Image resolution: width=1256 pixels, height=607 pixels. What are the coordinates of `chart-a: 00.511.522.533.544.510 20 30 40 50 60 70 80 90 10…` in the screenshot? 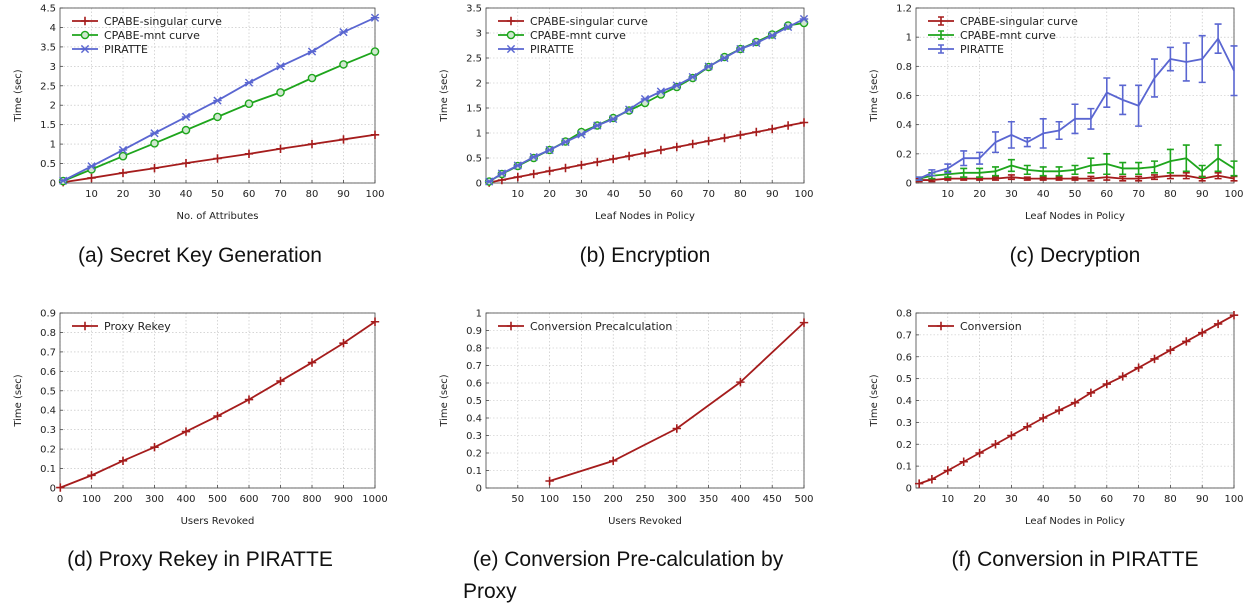 It's located at (199, 136).